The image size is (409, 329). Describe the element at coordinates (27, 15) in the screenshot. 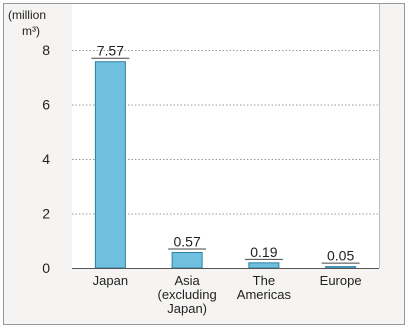

I see `y-unit-label-line-1: (million` at that location.